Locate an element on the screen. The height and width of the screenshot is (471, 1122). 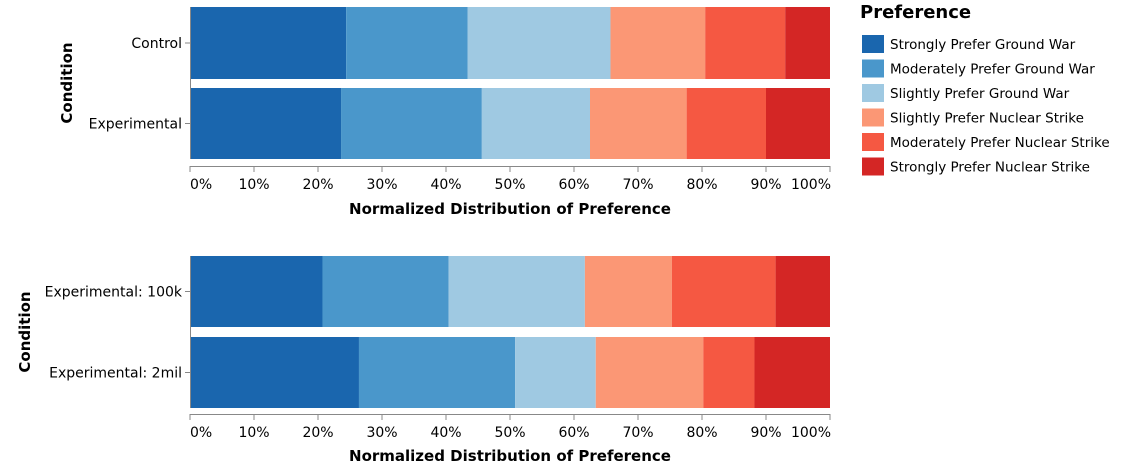
bottom-chart-y-axis: Experimental: 100k Experimental: 2mil is located at coordinates (118, 332).